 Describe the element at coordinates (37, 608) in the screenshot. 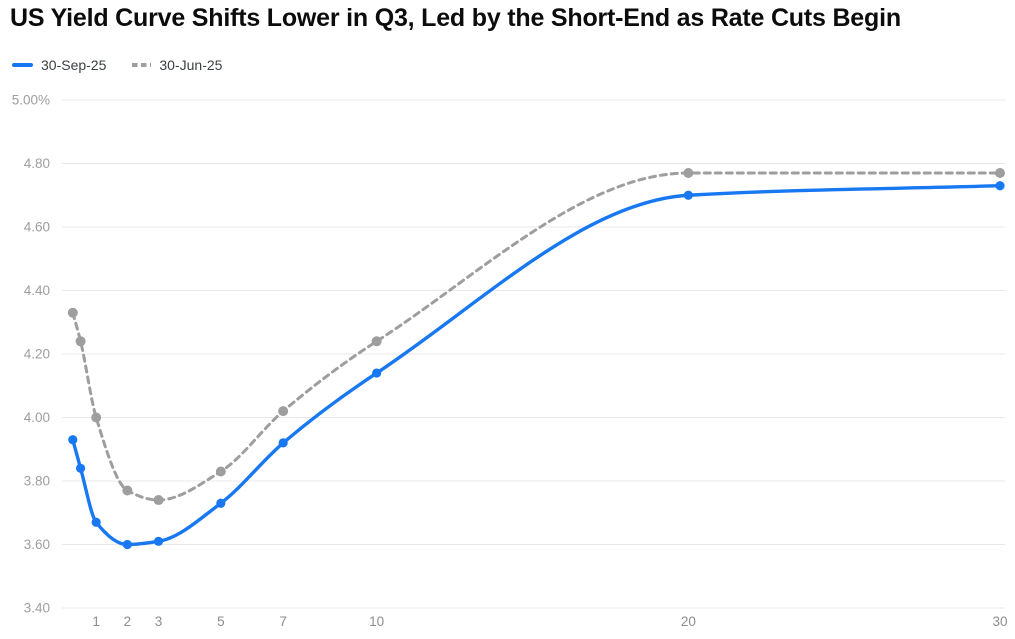

I see `y-tick-label: 3.40` at that location.